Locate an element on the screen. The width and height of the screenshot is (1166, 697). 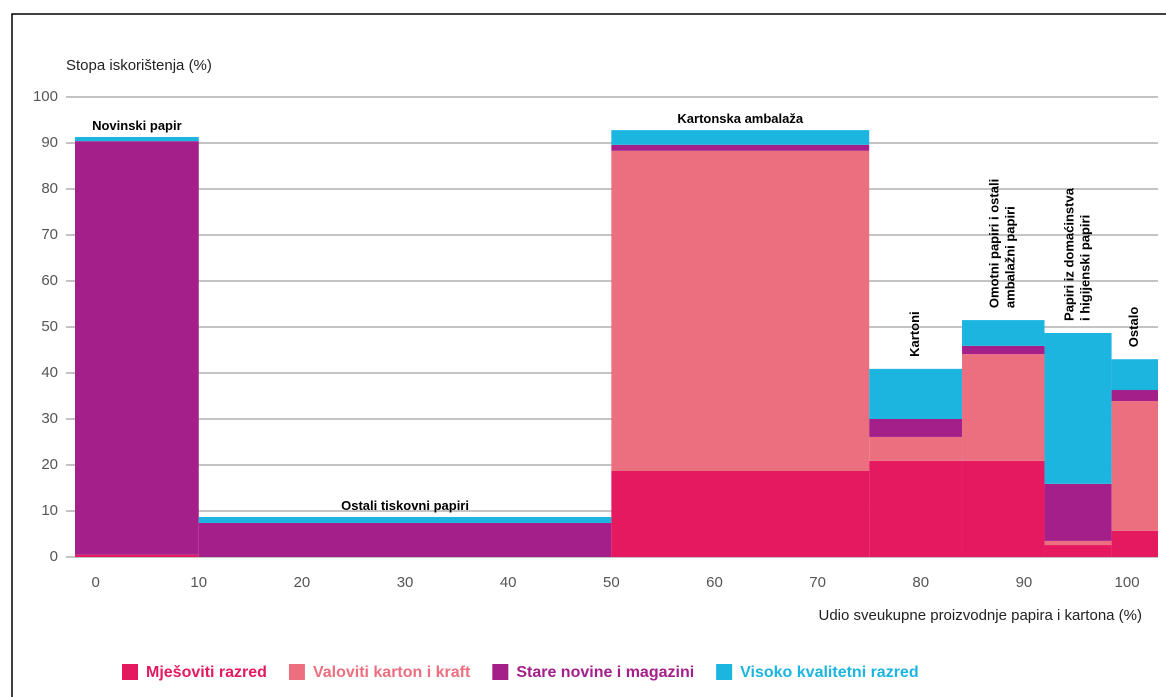
y-tick-label: 80 is located at coordinates (49, 188).